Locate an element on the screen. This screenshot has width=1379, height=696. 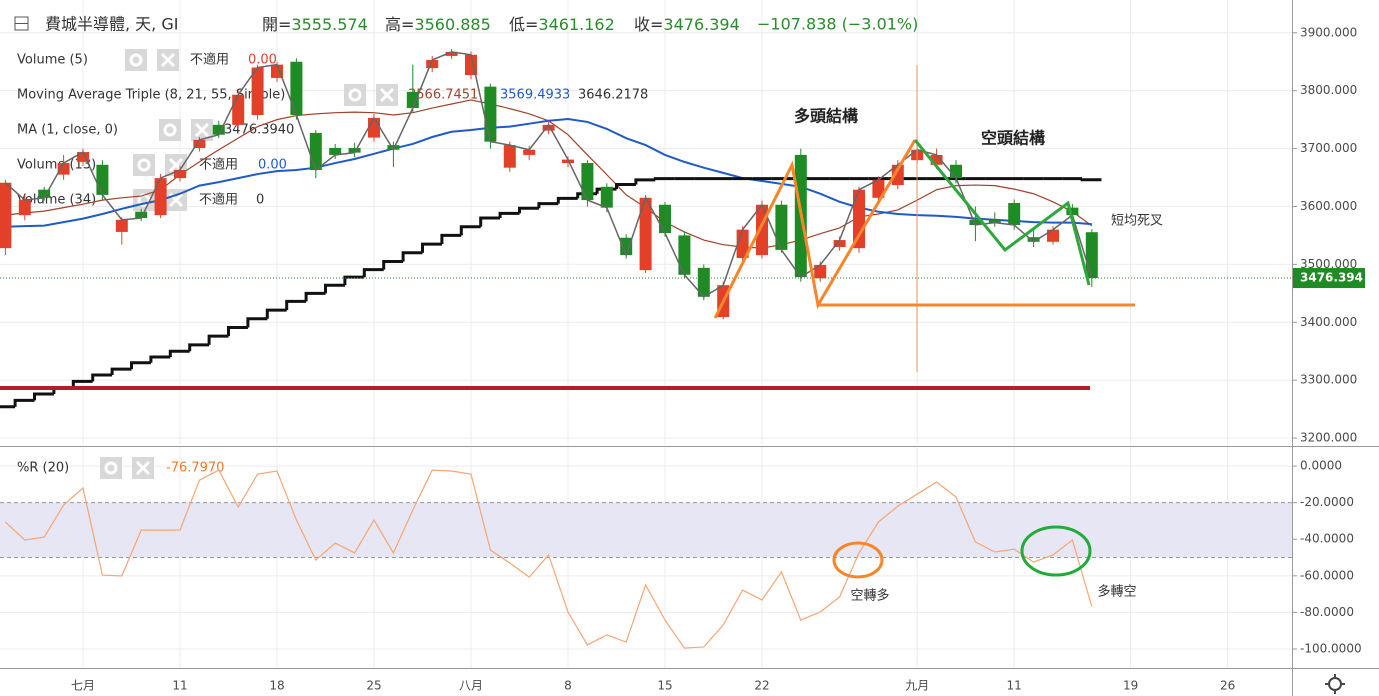
y-tick-label: 3200.000 is located at coordinates (1328, 438).